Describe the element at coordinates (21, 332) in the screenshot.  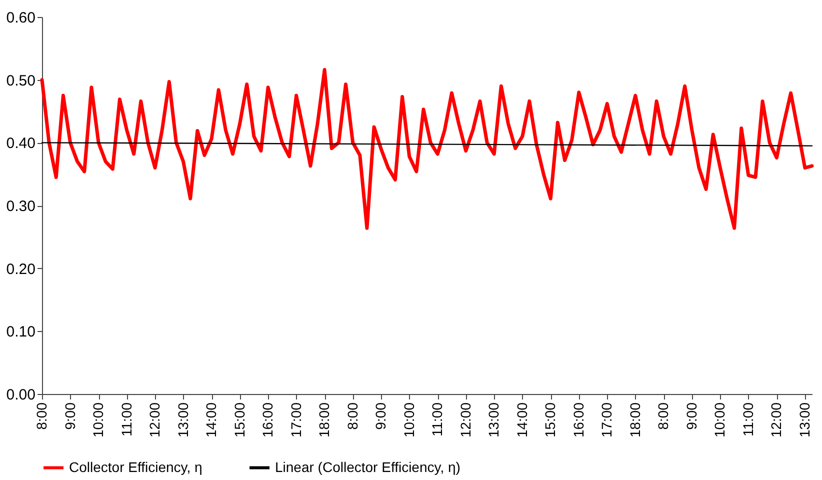
I see `y-tick-label: 0.10` at that location.